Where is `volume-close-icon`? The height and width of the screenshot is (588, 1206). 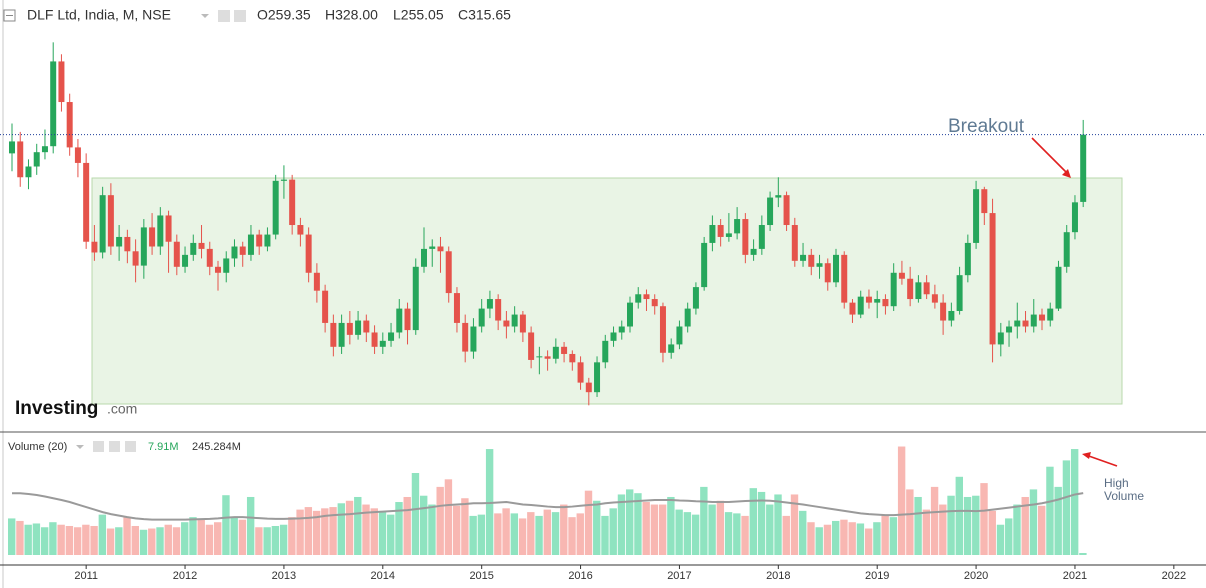 volume-close-icon is located at coordinates (130, 446).